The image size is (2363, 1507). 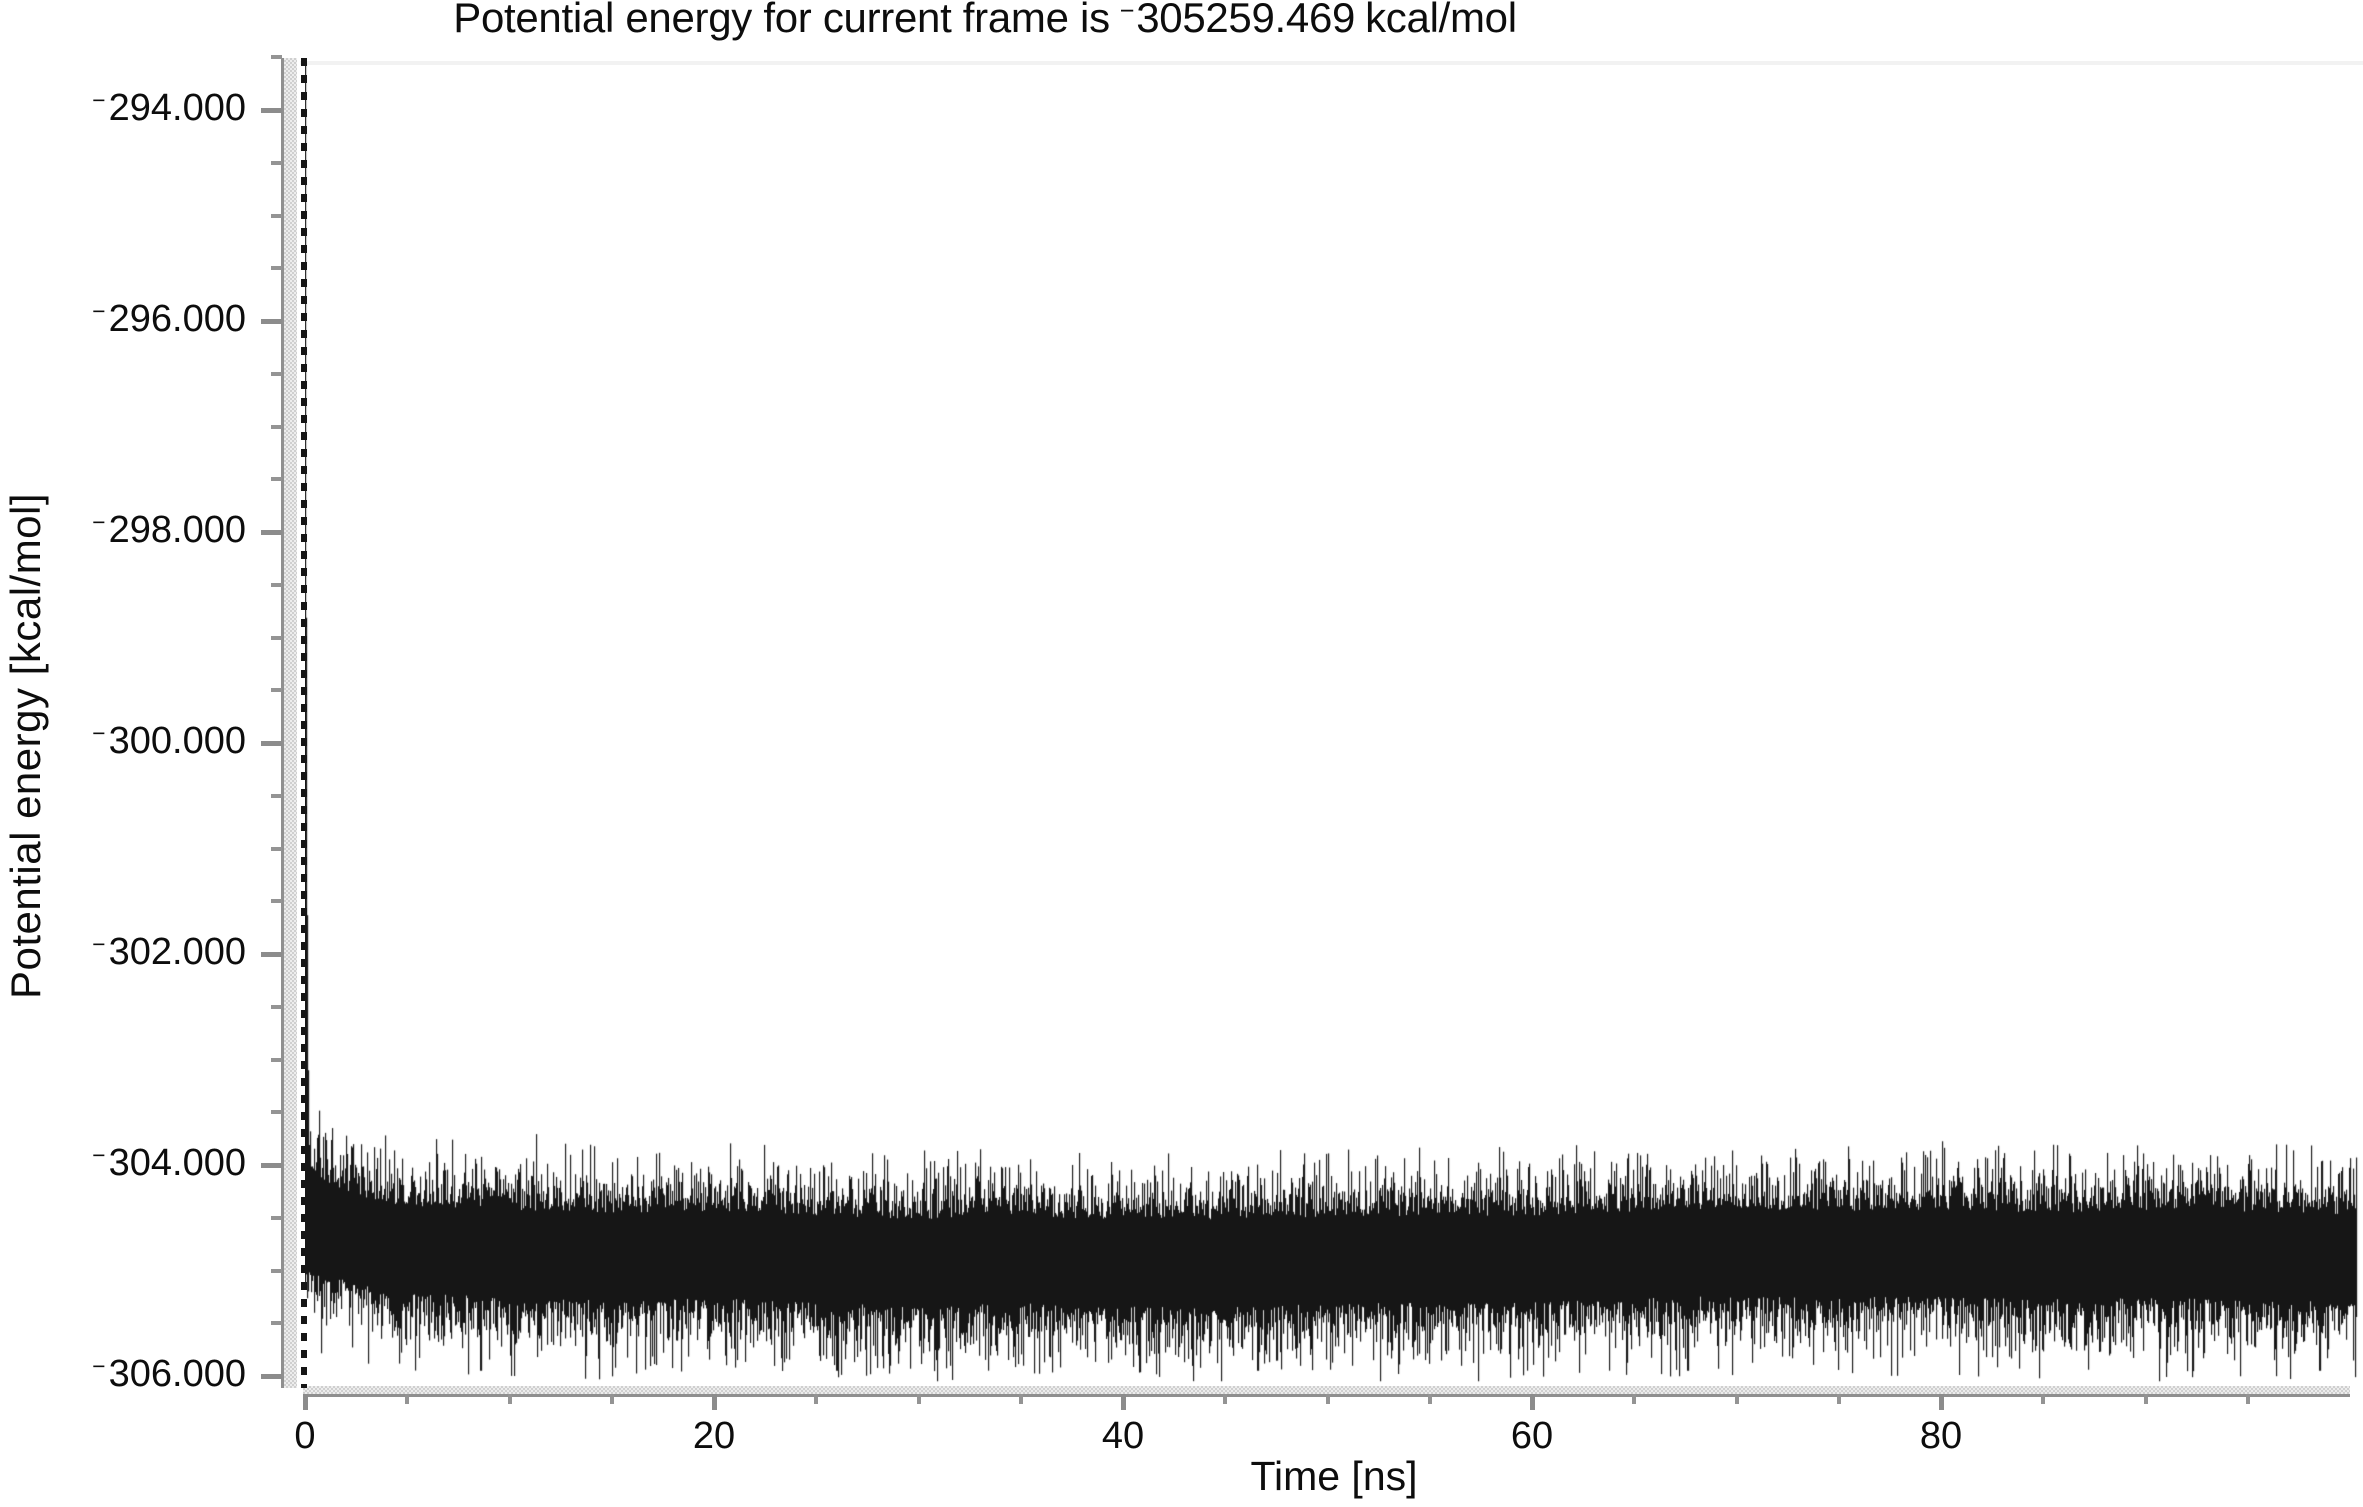 I want to click on y-tick-label: −304.000, so click(x=143, y=1165).